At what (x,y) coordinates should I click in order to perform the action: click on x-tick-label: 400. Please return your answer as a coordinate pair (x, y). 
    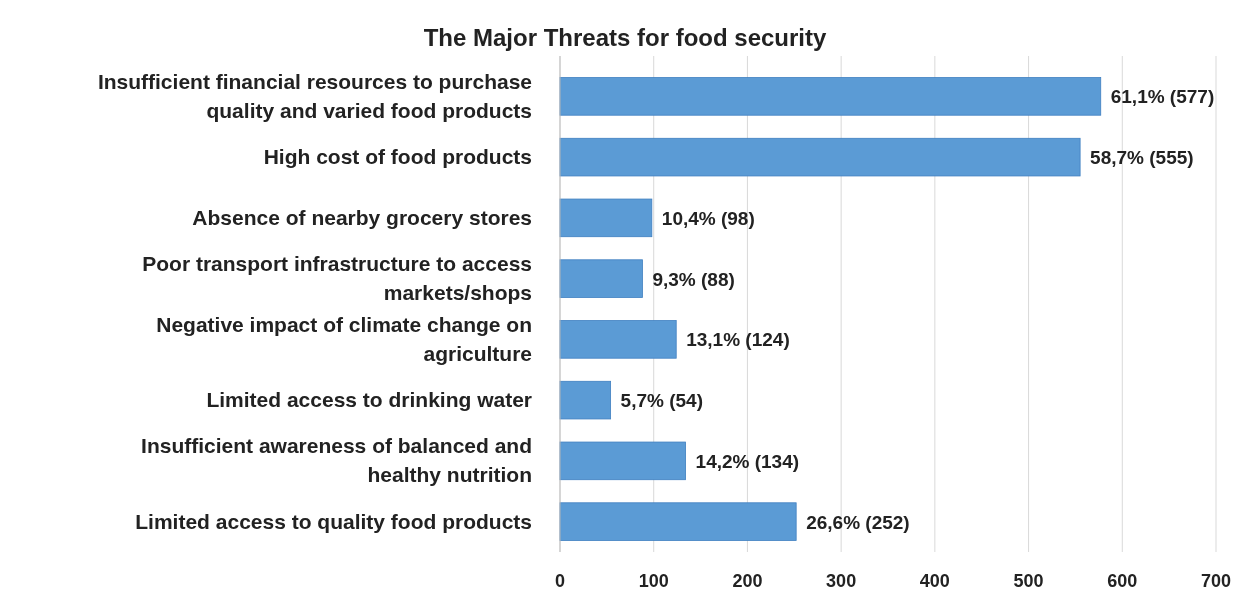
    Looking at the image, I should click on (934, 581).